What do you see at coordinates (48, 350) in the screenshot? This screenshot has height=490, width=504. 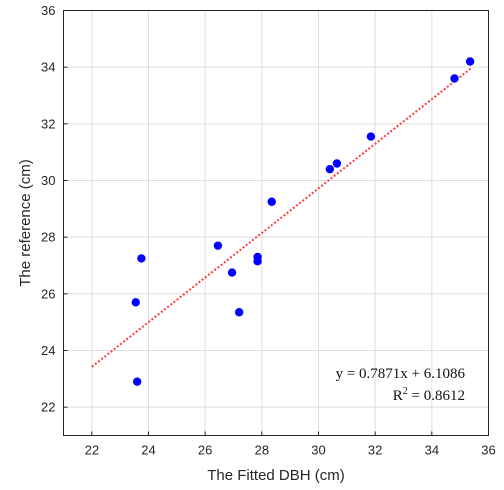 I see `y-tick-label: 24` at bounding box center [48, 350].